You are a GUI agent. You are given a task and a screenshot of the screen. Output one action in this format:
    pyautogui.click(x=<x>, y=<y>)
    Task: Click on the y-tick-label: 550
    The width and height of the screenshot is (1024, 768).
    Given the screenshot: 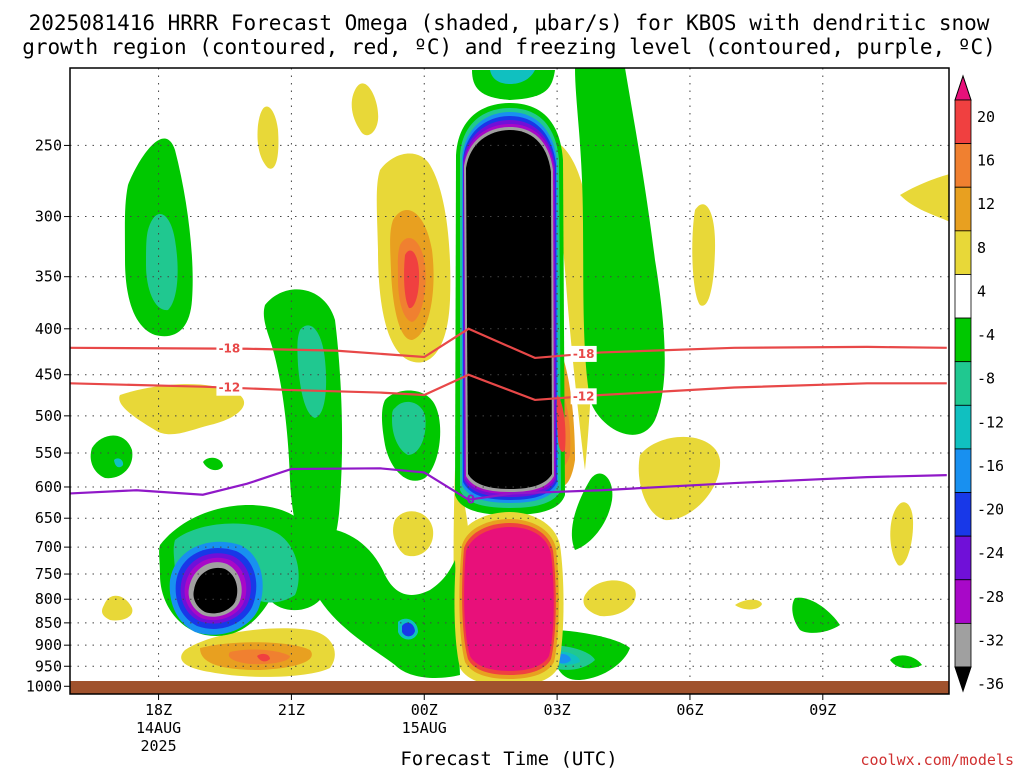 What is the action you would take?
    pyautogui.click(x=48, y=453)
    